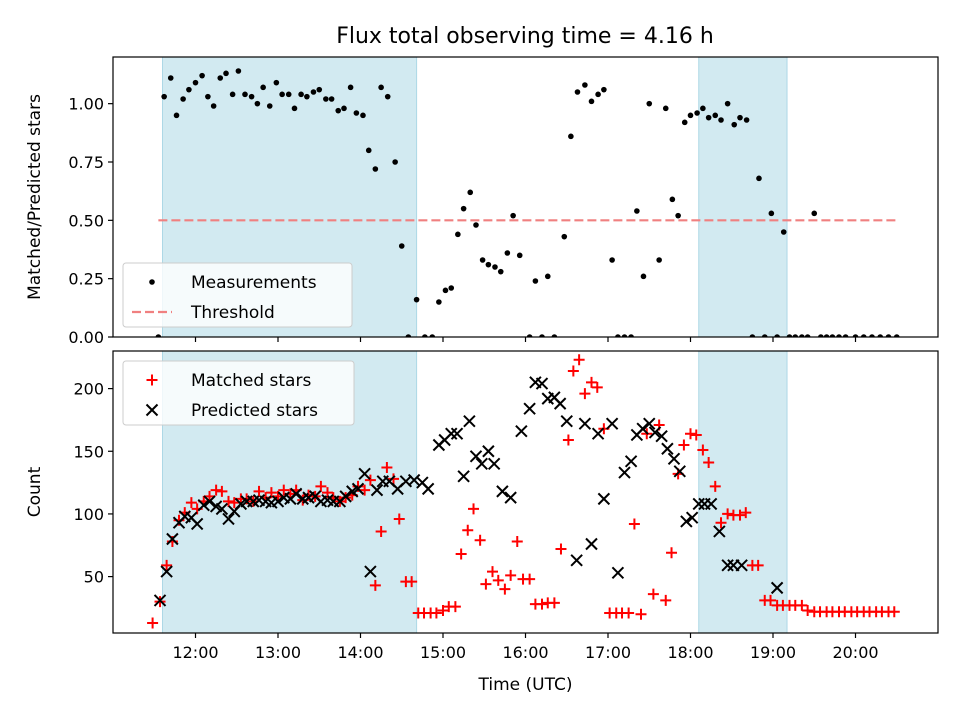  What do you see at coordinates (251, 381) in the screenshot?
I see `legend-label: Matched stars` at bounding box center [251, 381].